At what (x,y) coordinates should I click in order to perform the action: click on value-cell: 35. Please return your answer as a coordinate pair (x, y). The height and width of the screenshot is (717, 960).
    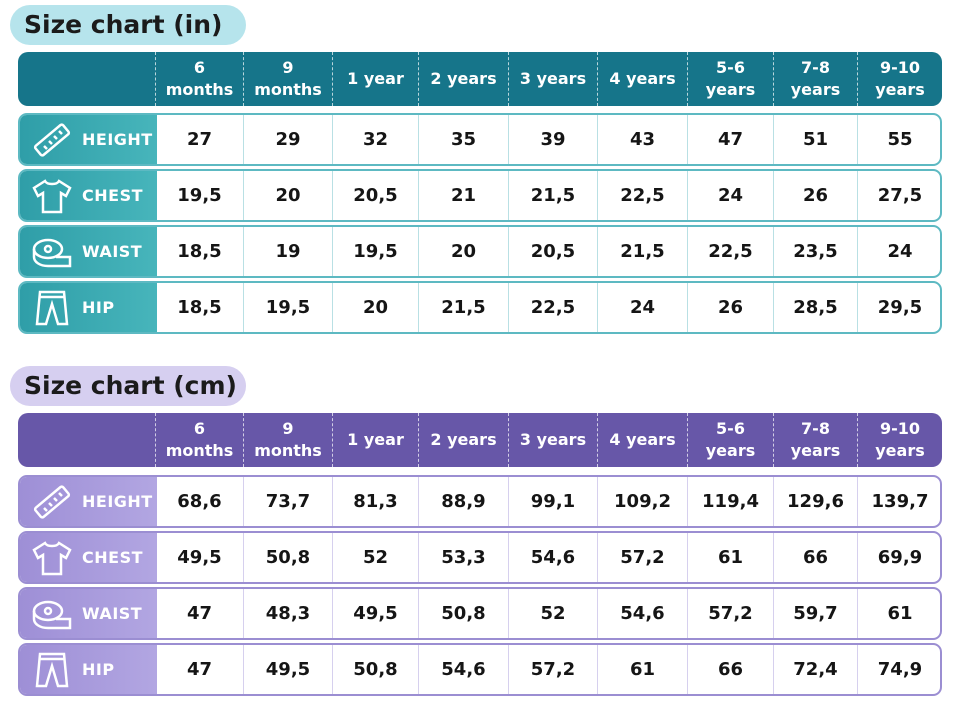
    Looking at the image, I should click on (463, 139).